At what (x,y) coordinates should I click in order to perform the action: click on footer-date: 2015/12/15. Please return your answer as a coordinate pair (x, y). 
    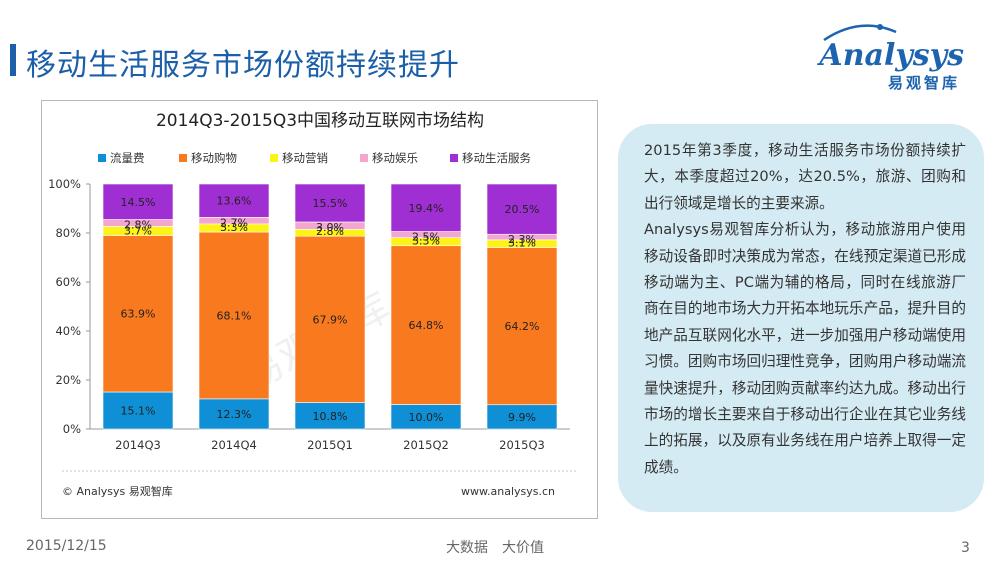
    Looking at the image, I should click on (66, 546).